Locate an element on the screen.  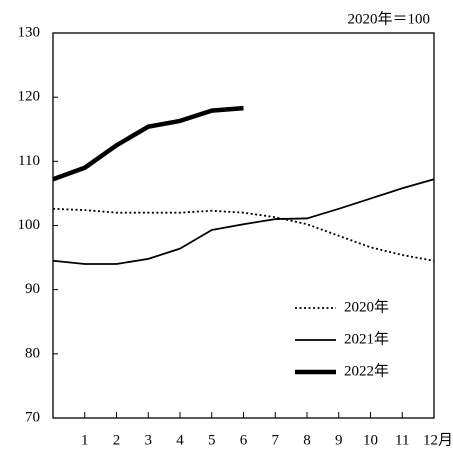
y-tick-label: 100 is located at coordinates (29, 225).